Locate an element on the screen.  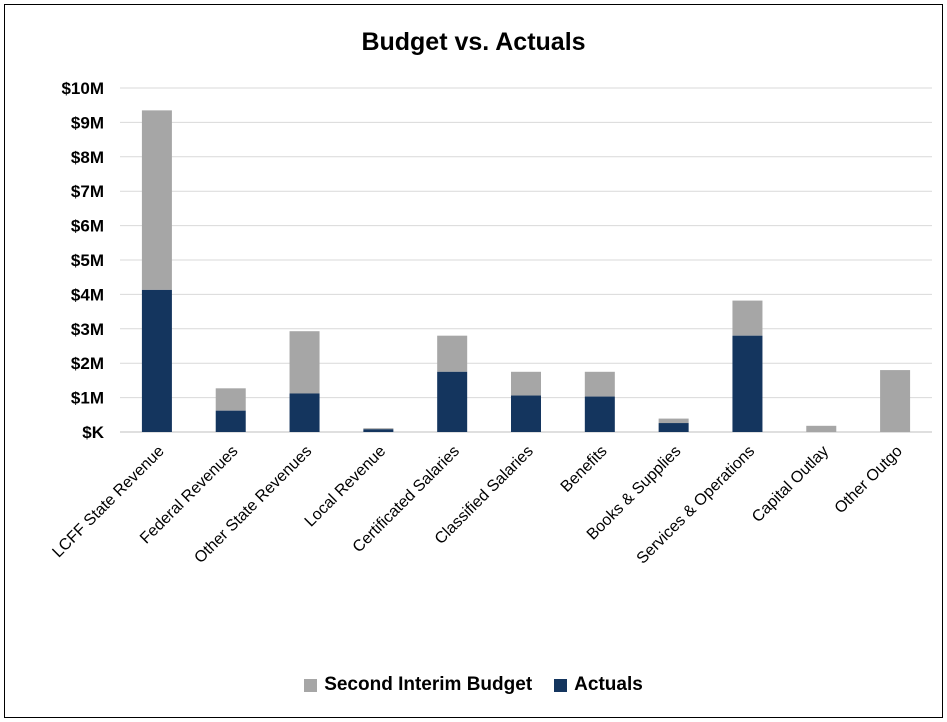
y-tick-label: $4M is located at coordinates (87, 294).